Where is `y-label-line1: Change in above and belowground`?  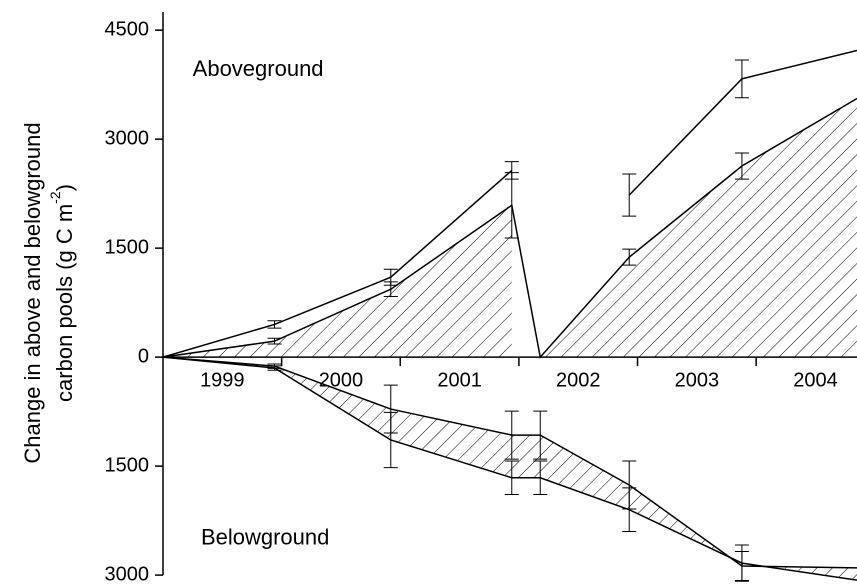
y-label-line1: Change in above and belowground is located at coordinates (32, 292).